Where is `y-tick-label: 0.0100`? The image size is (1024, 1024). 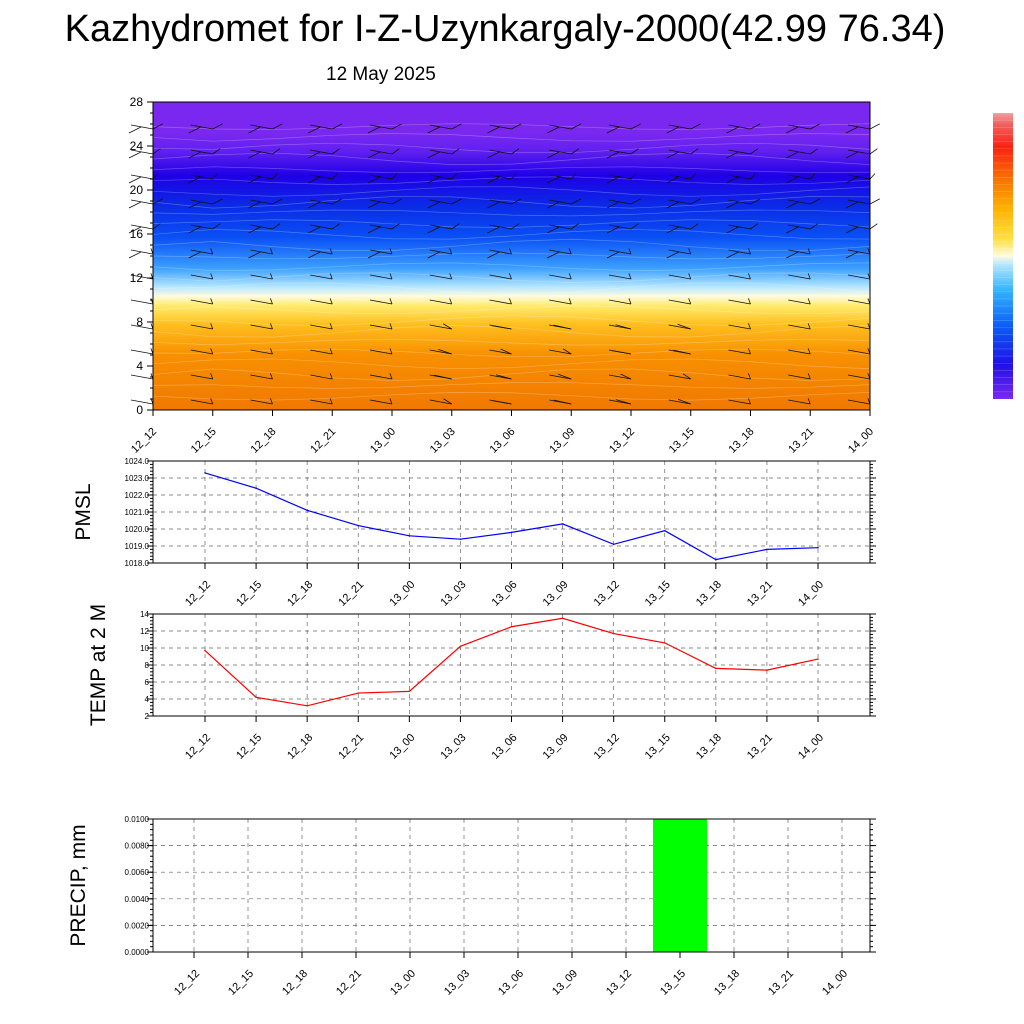 y-tick-label: 0.0100 is located at coordinates (137, 819).